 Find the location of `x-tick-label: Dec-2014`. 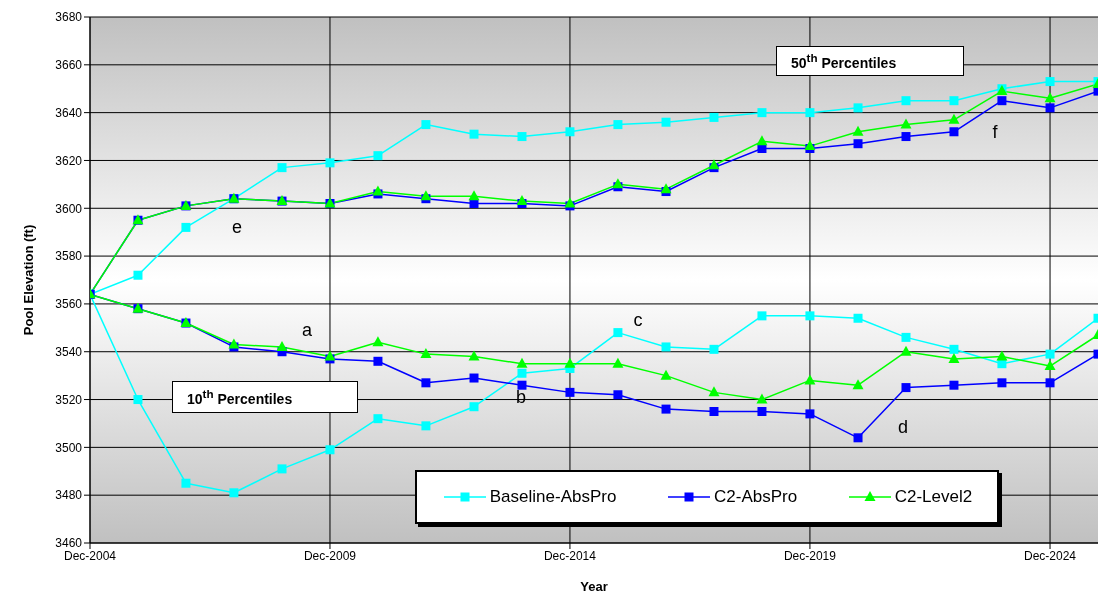

x-tick-label: Dec-2014 is located at coordinates (570, 555).